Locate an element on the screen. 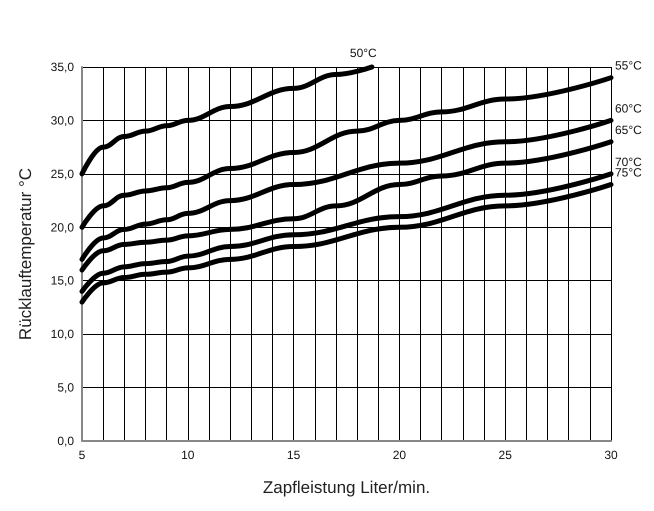  y-axis-title: Rücklauftemperatur °C is located at coordinates (25, 254).